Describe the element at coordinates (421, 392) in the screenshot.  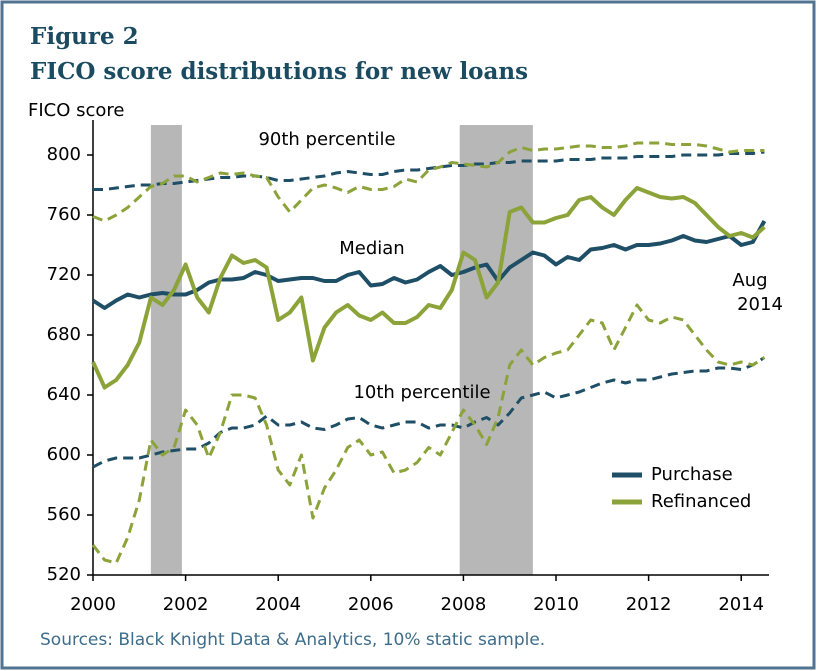
I see `annotation: 10th percentile` at that location.